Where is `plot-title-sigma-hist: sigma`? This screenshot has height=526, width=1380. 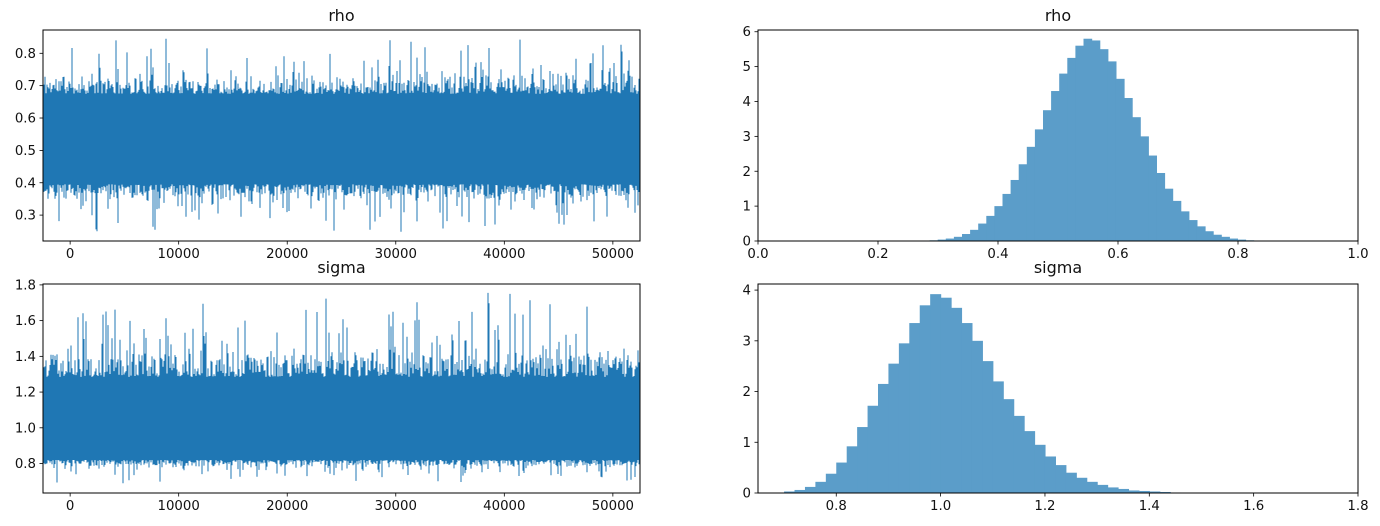
plot-title-sigma-hist: sigma is located at coordinates (1058, 267).